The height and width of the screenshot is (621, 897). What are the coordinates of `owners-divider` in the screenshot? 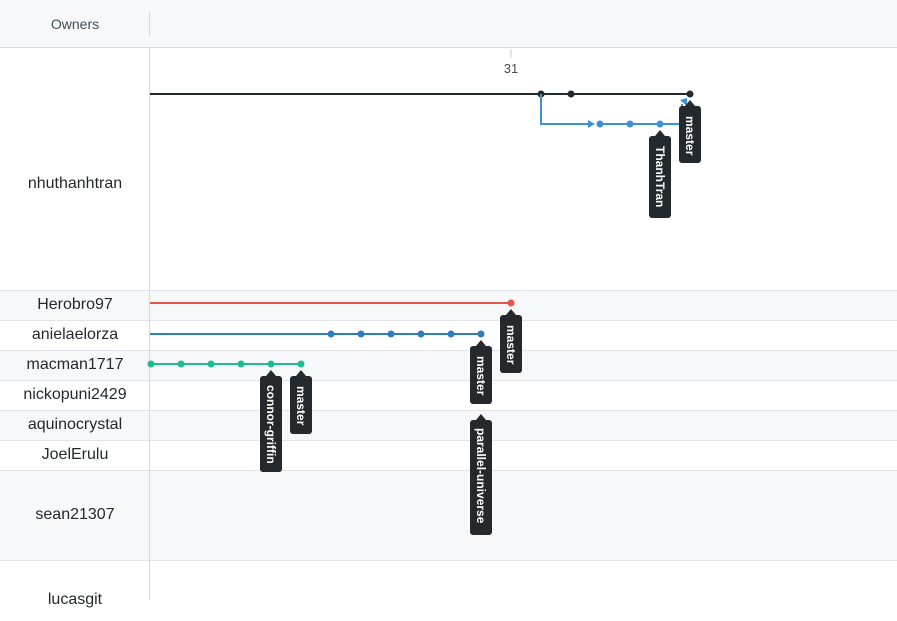 It's located at (149, 324).